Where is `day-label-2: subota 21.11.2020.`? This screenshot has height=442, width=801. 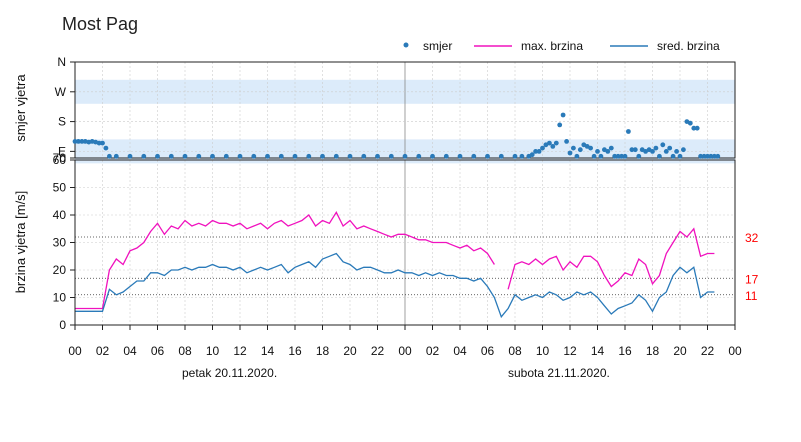
day-label-2: subota 21.11.2020. is located at coordinates (559, 373).